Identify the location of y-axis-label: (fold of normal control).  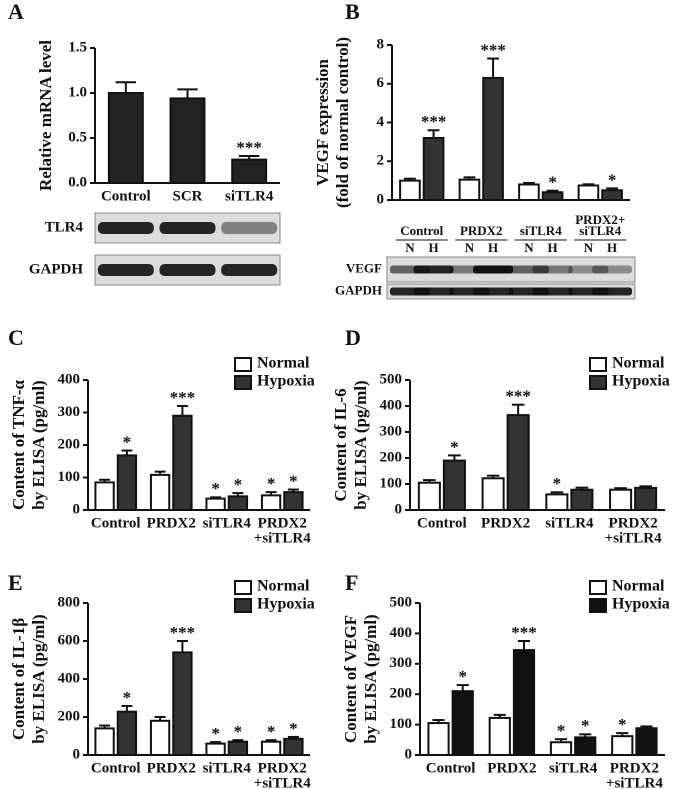
(342, 122).